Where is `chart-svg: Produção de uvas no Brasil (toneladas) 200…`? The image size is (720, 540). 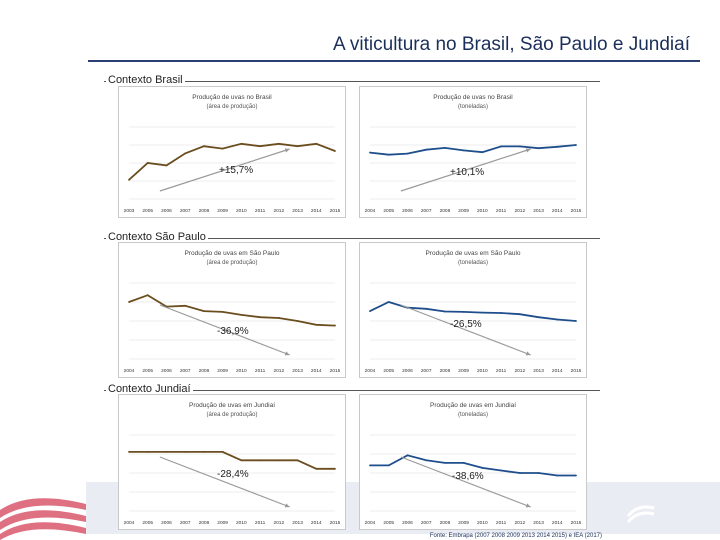
chart-svg: Produção de uvas no Brasil (toneladas) 200… is located at coordinates (473, 154).